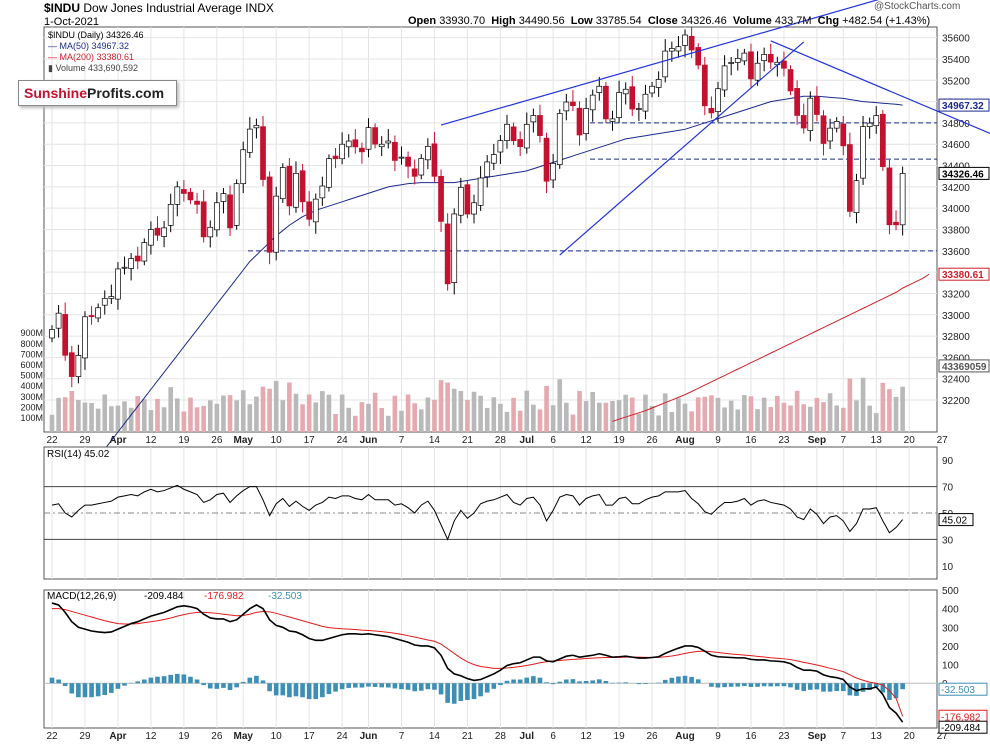 This screenshot has height=744, width=990. Describe the element at coordinates (948, 488) in the screenshot. I see `rsi-tick-label: 70` at that location.